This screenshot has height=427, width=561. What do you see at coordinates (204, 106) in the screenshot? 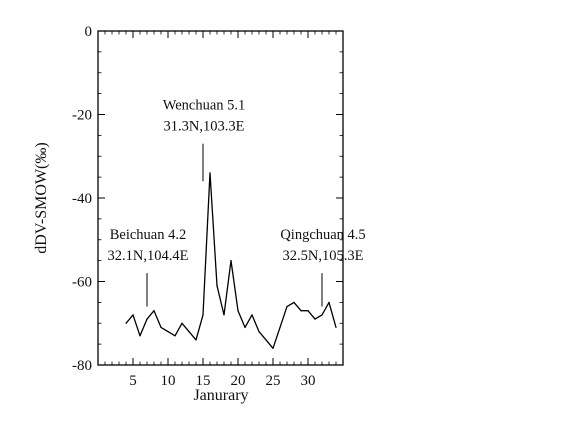
I see `annotation-name: Wenchuan 5.1` at bounding box center [204, 106].